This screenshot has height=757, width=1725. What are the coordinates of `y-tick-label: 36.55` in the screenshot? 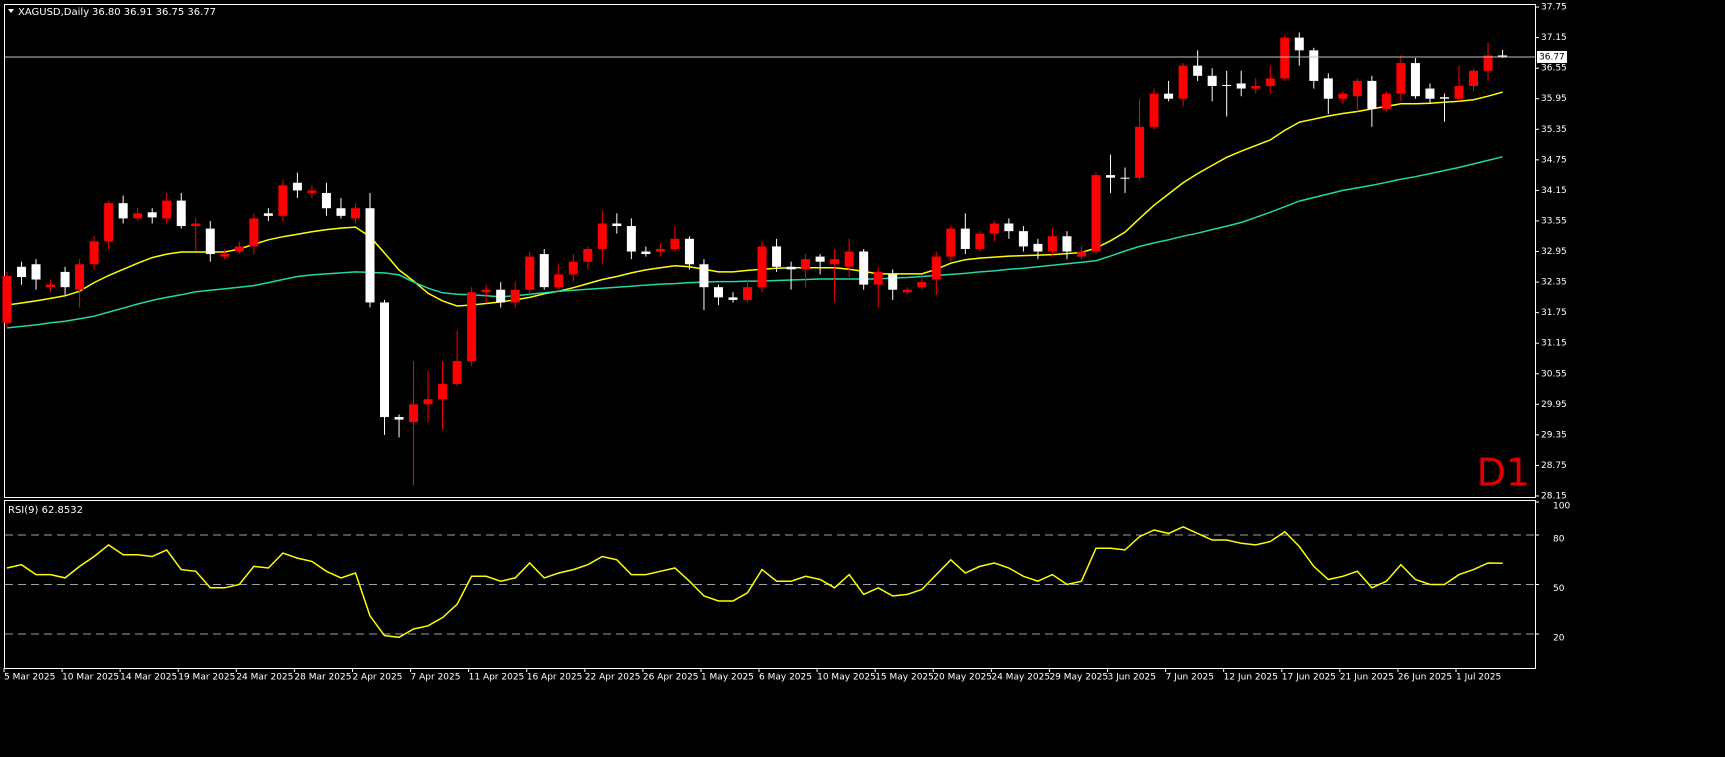 It's located at (1554, 69).